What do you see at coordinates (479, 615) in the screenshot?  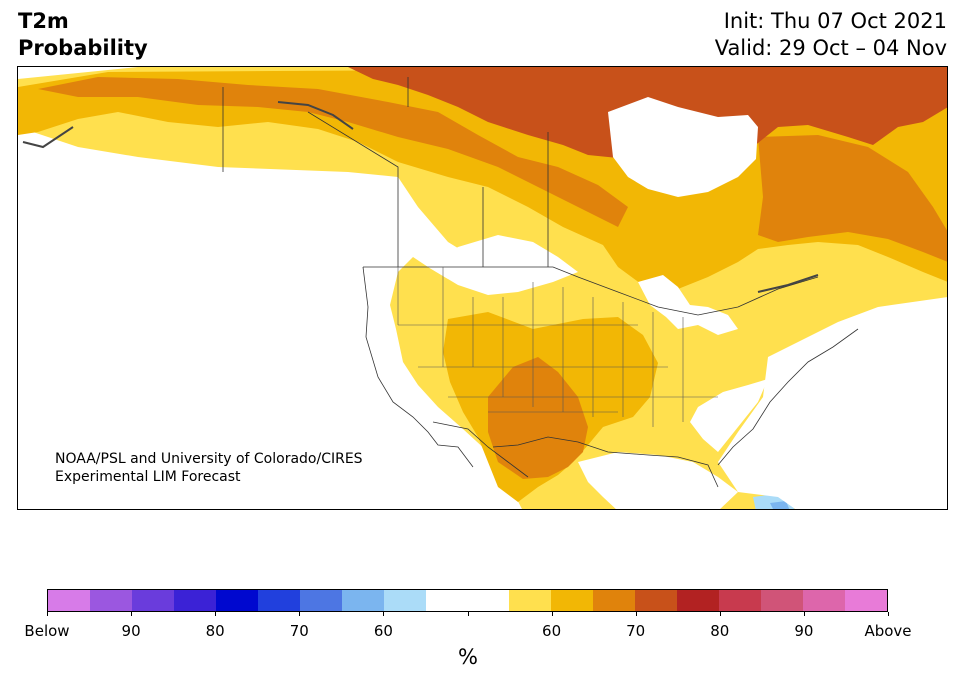 I see `colorbar-tickmarks` at bounding box center [479, 615].